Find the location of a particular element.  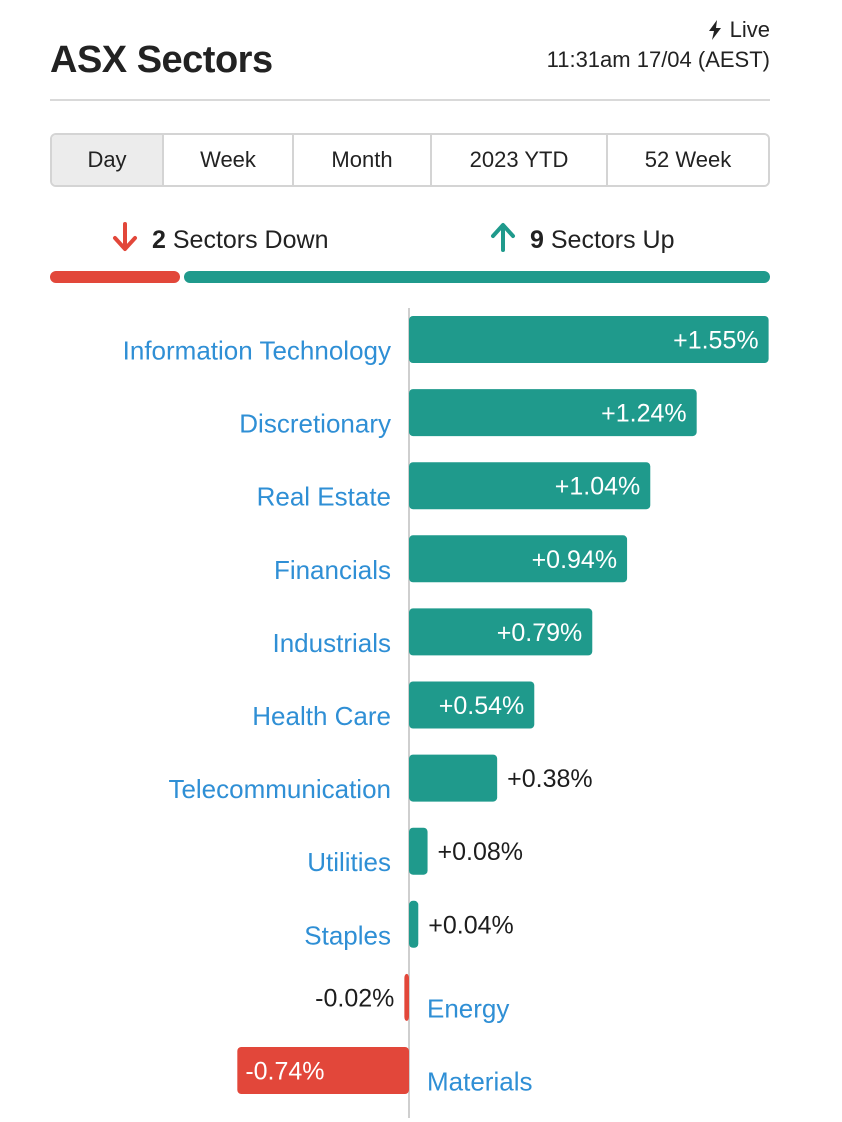

value-label: -0.02% is located at coordinates (354, 998).